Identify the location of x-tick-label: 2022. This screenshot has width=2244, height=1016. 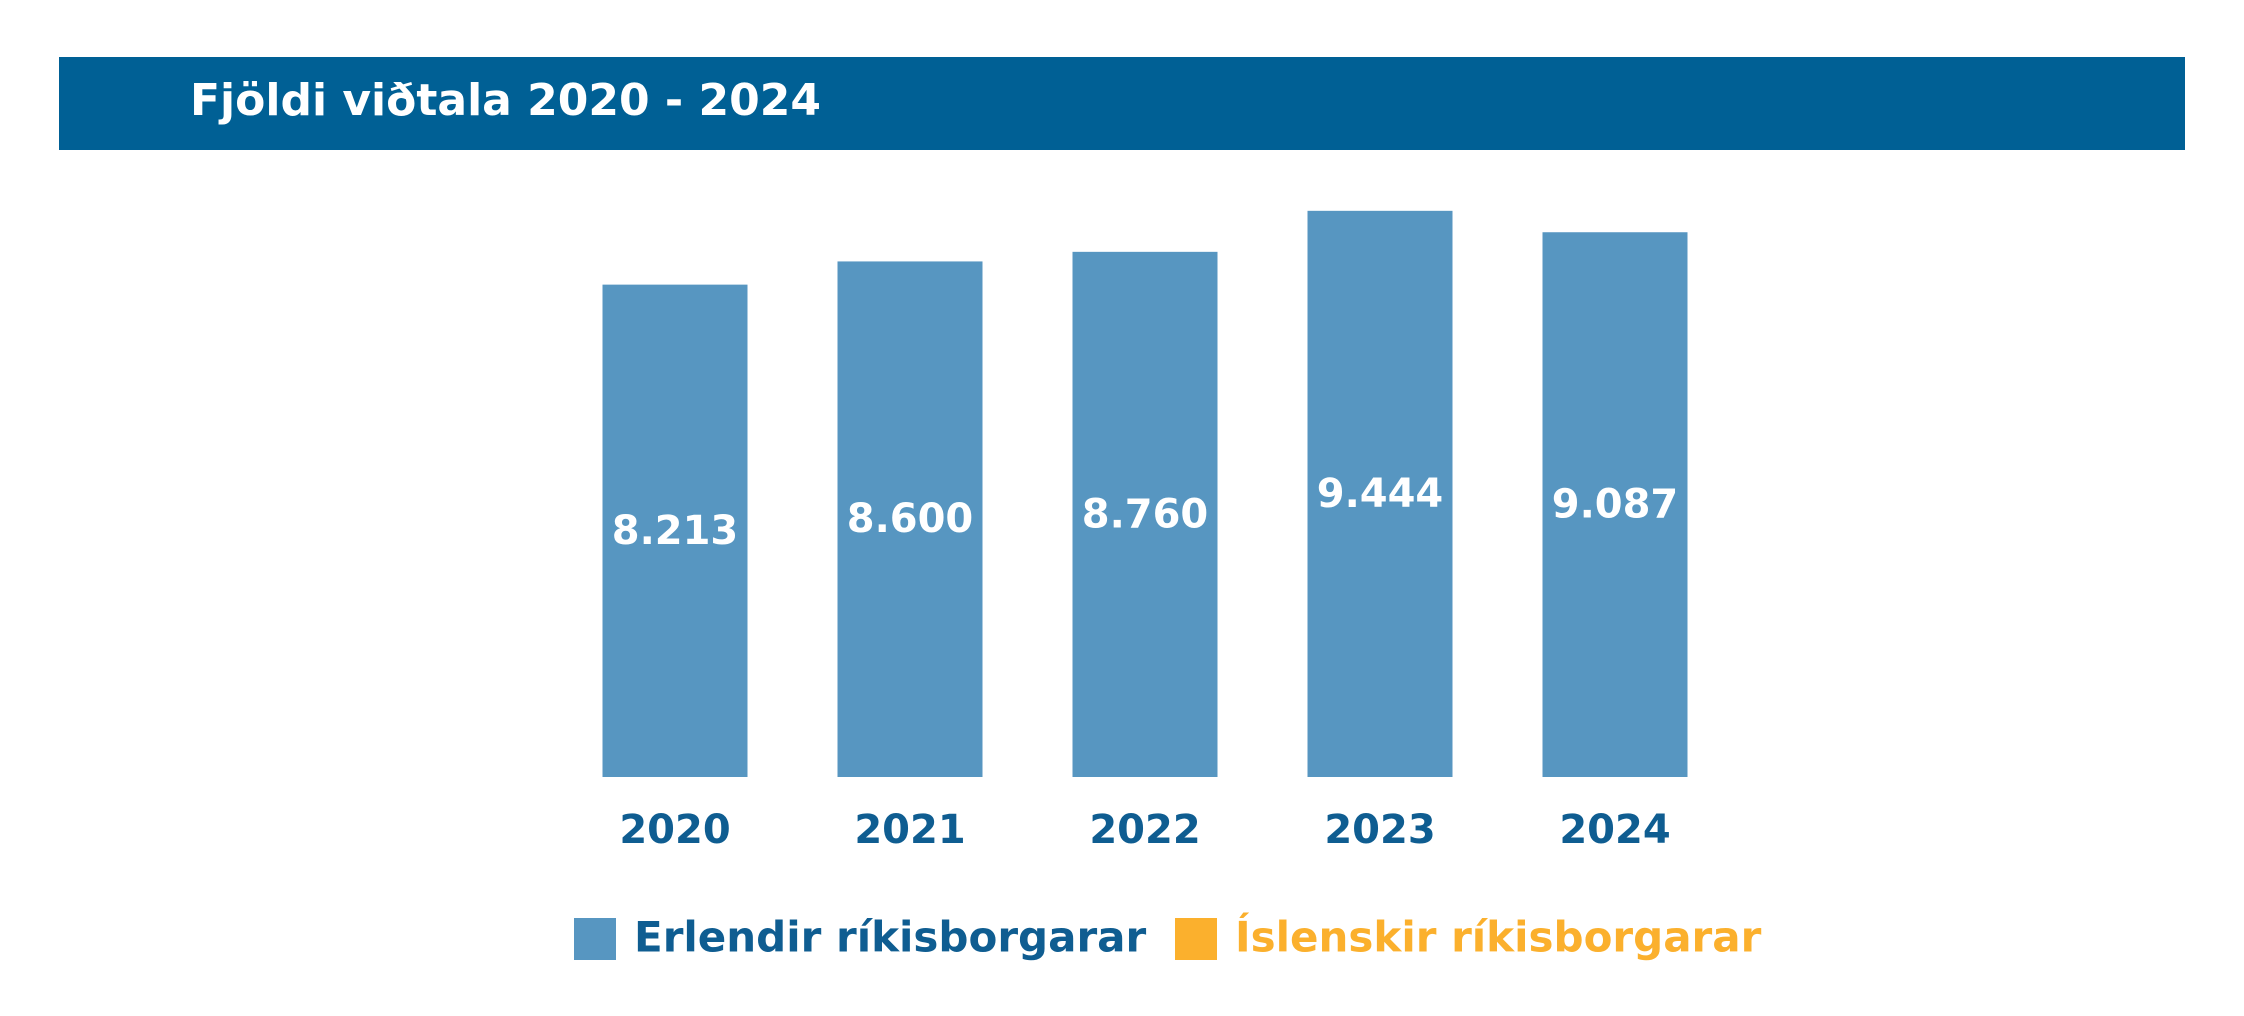
(1144, 830).